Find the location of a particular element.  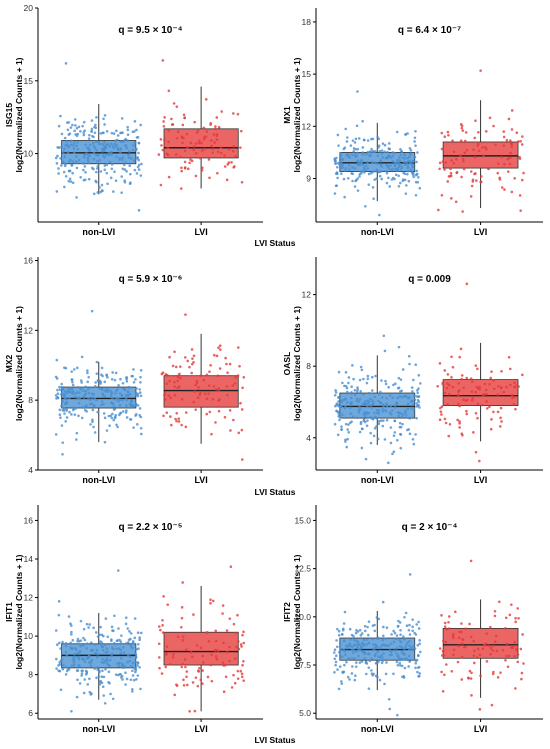

q-value-annotation: q = 5.9 × 10⁻⁶ is located at coordinates (151, 279).